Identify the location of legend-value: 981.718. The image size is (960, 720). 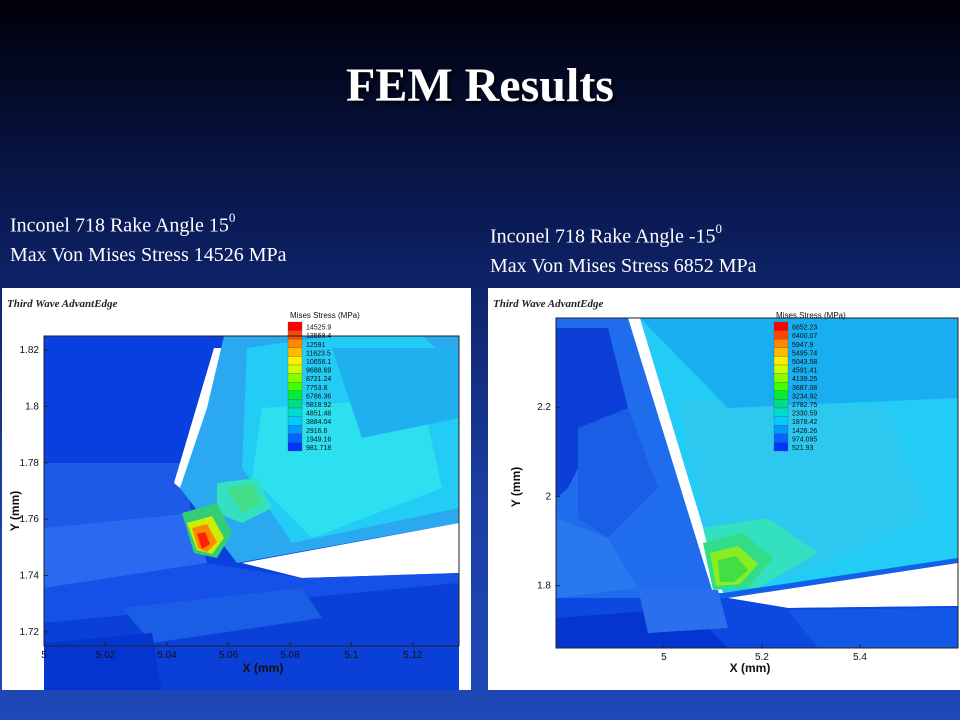
(318, 448).